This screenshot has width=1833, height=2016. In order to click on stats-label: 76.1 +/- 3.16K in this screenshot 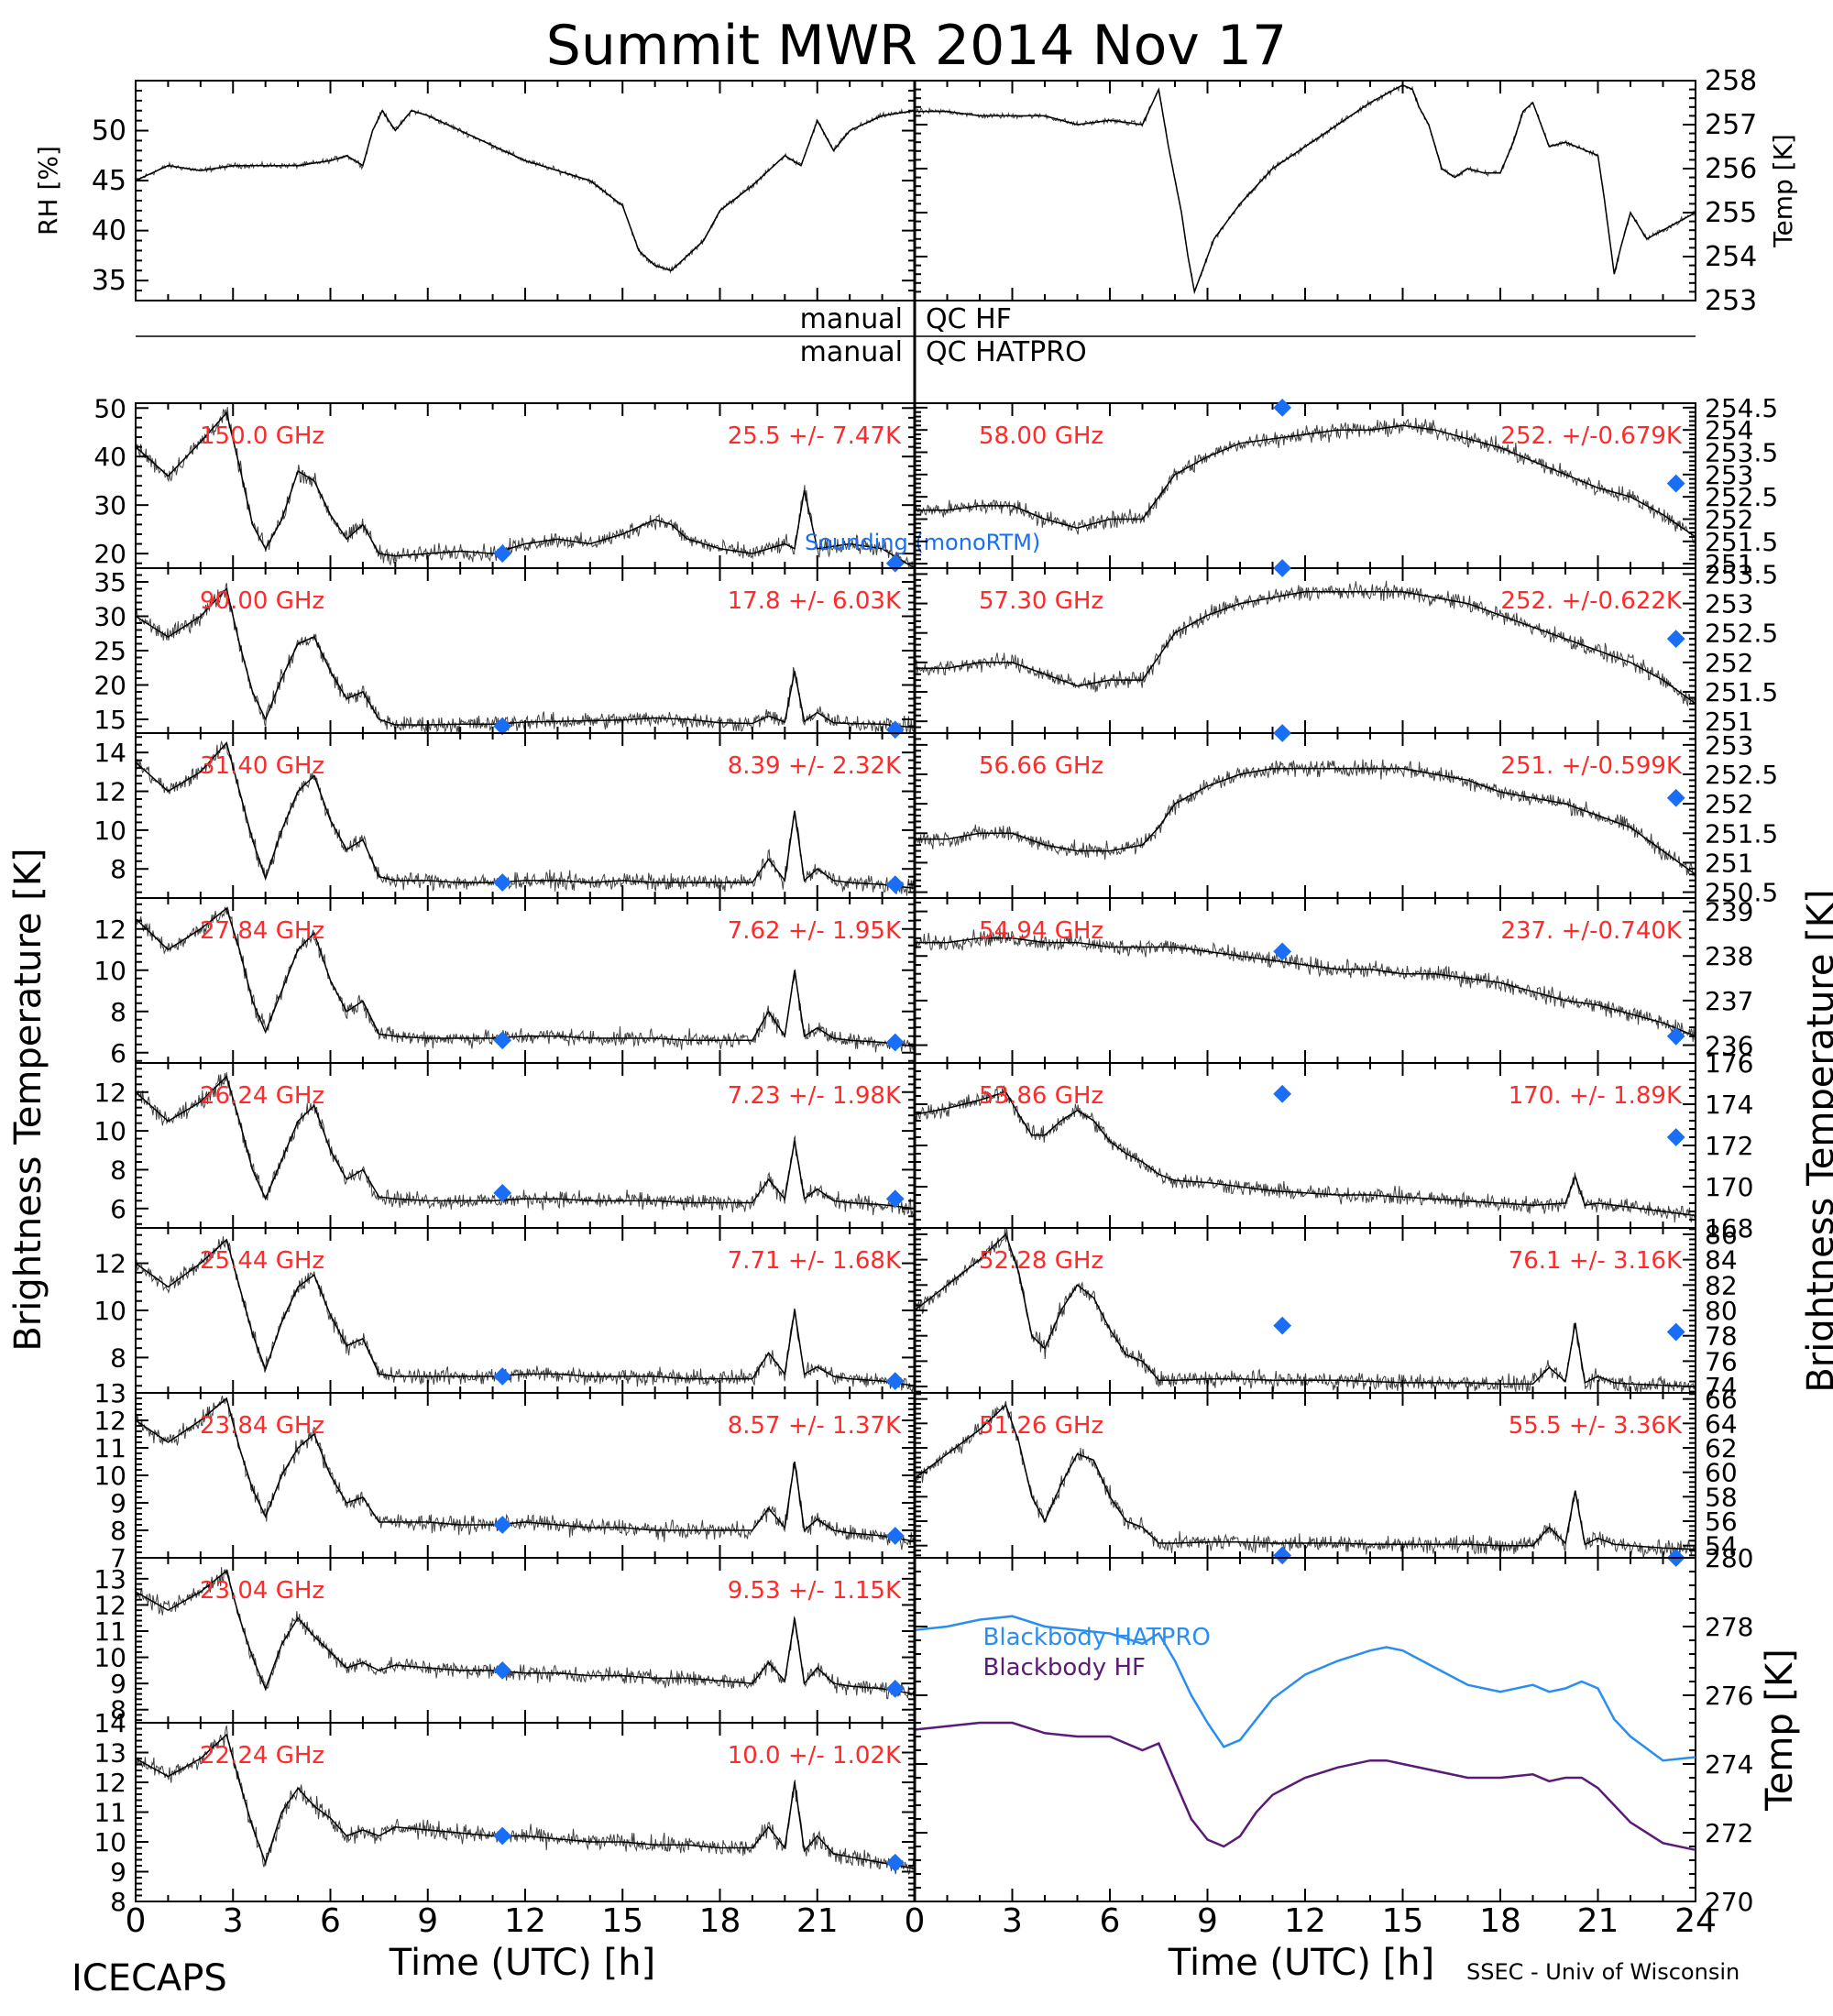, I will do `click(1596, 1261)`.